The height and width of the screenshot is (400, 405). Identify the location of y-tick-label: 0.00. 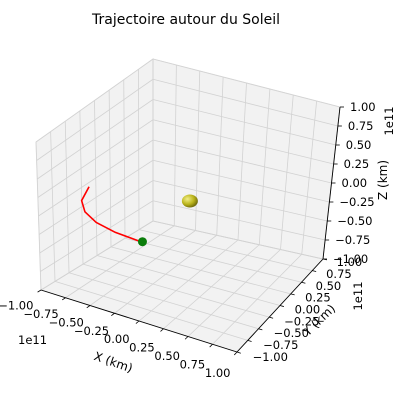
(308, 310).